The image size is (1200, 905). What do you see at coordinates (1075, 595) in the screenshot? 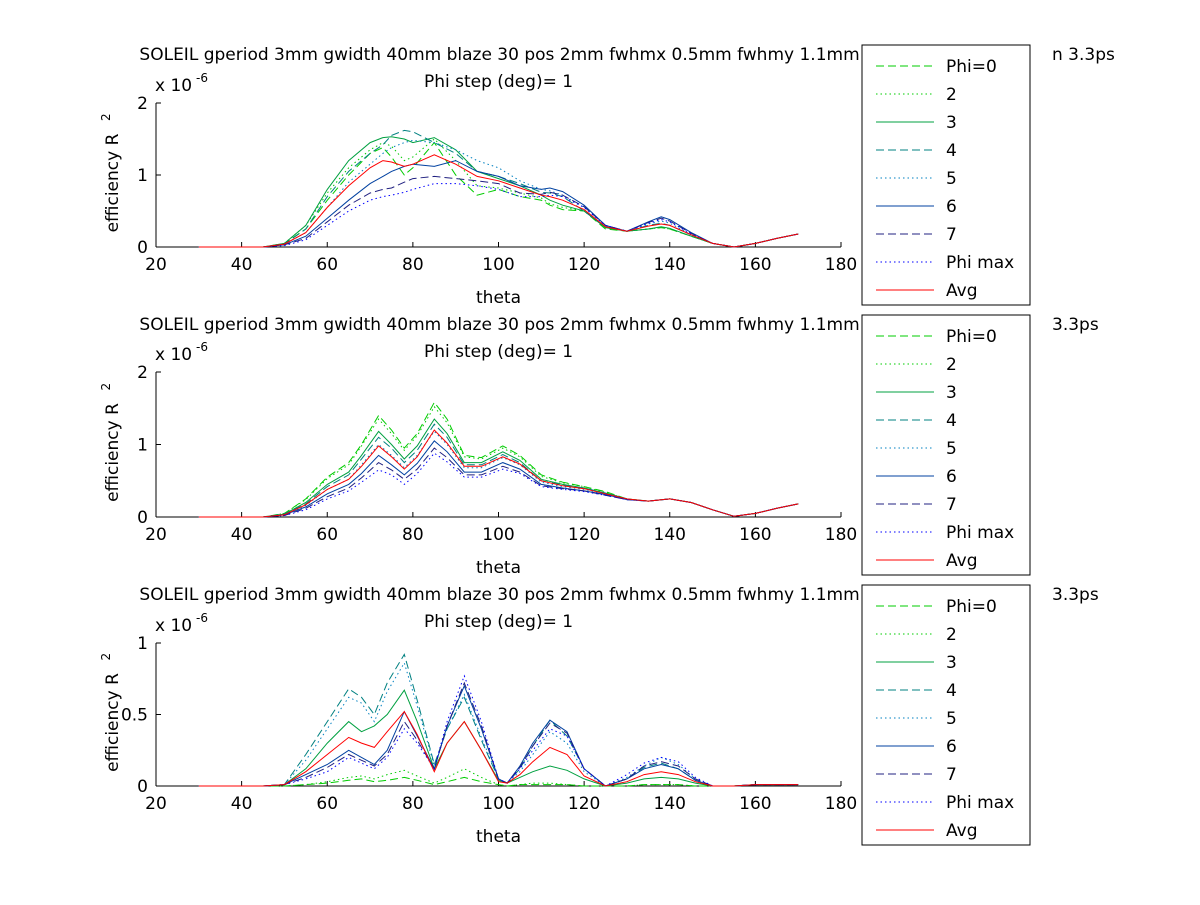
I see `chart-title-tail: 3.3ps` at bounding box center [1075, 595].